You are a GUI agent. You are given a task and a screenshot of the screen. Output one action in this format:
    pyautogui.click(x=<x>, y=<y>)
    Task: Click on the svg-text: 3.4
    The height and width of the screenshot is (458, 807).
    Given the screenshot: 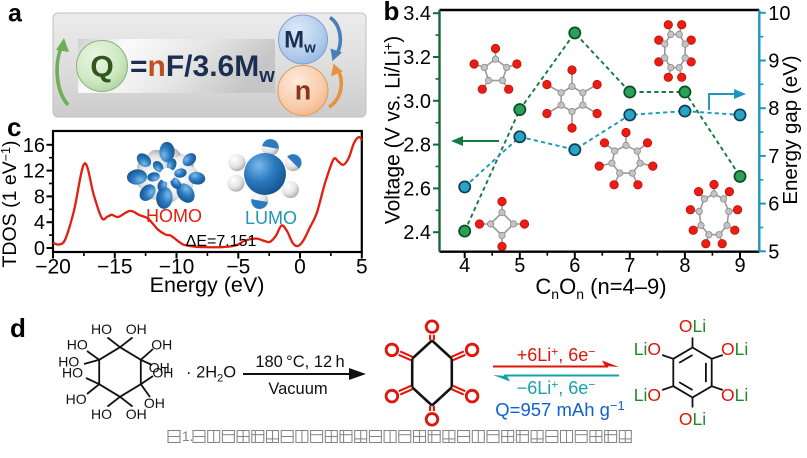 What is the action you would take?
    pyautogui.click(x=417, y=14)
    